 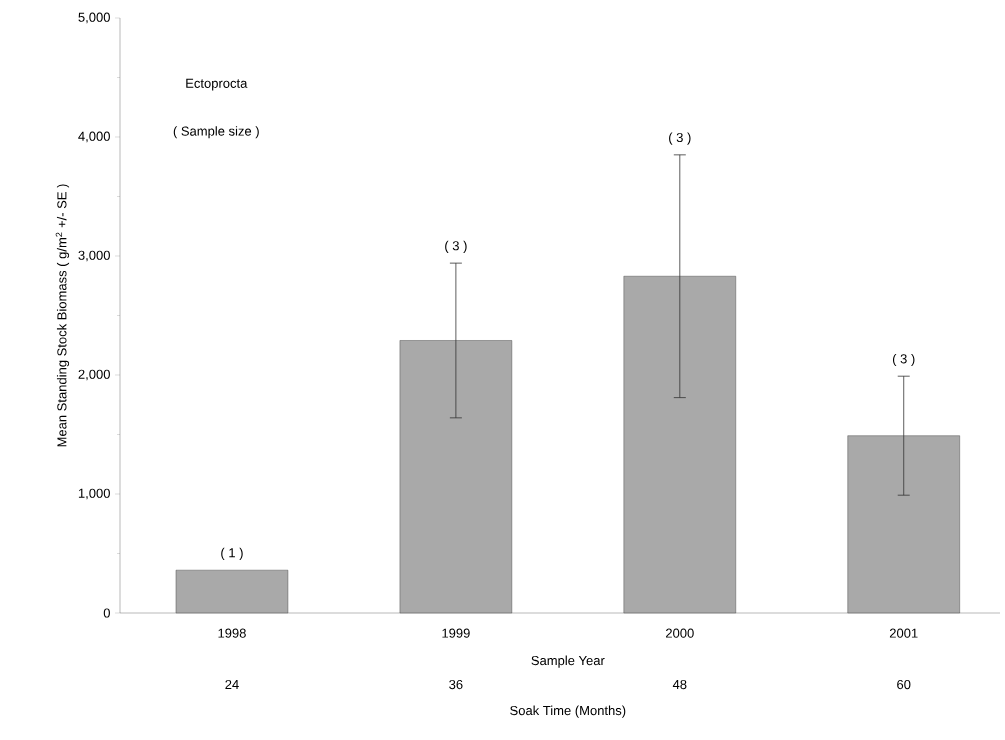 What do you see at coordinates (232, 633) in the screenshot?
I see `x-tick-label: 1998` at bounding box center [232, 633].